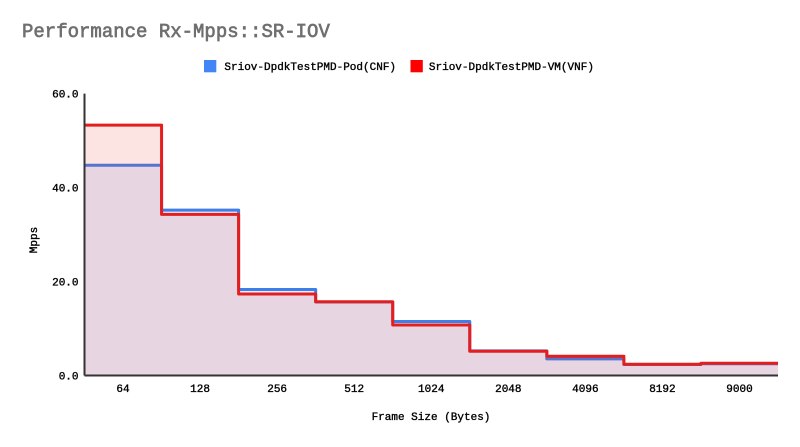 The width and height of the screenshot is (800, 447). What do you see at coordinates (65, 284) in the screenshot?
I see `svg-text: 20.0` at bounding box center [65, 284].